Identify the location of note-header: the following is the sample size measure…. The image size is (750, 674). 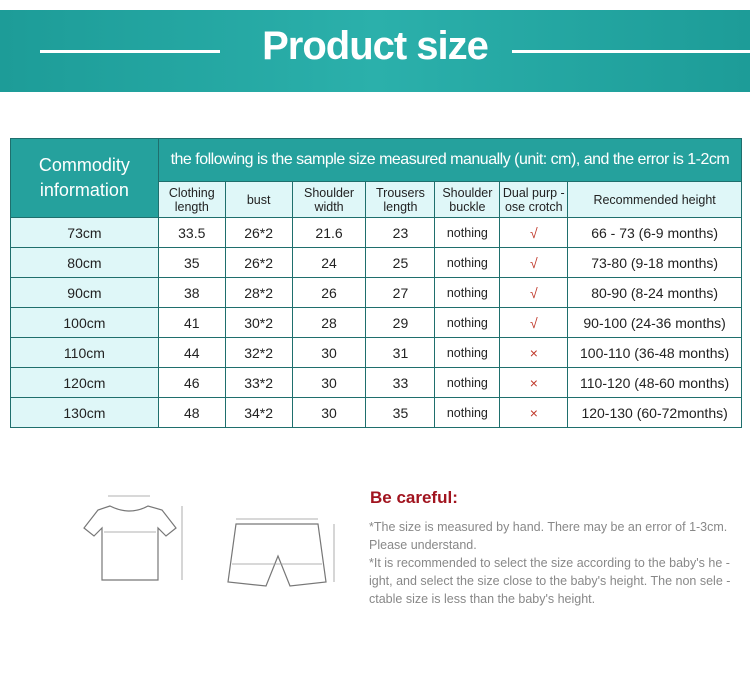
(450, 160).